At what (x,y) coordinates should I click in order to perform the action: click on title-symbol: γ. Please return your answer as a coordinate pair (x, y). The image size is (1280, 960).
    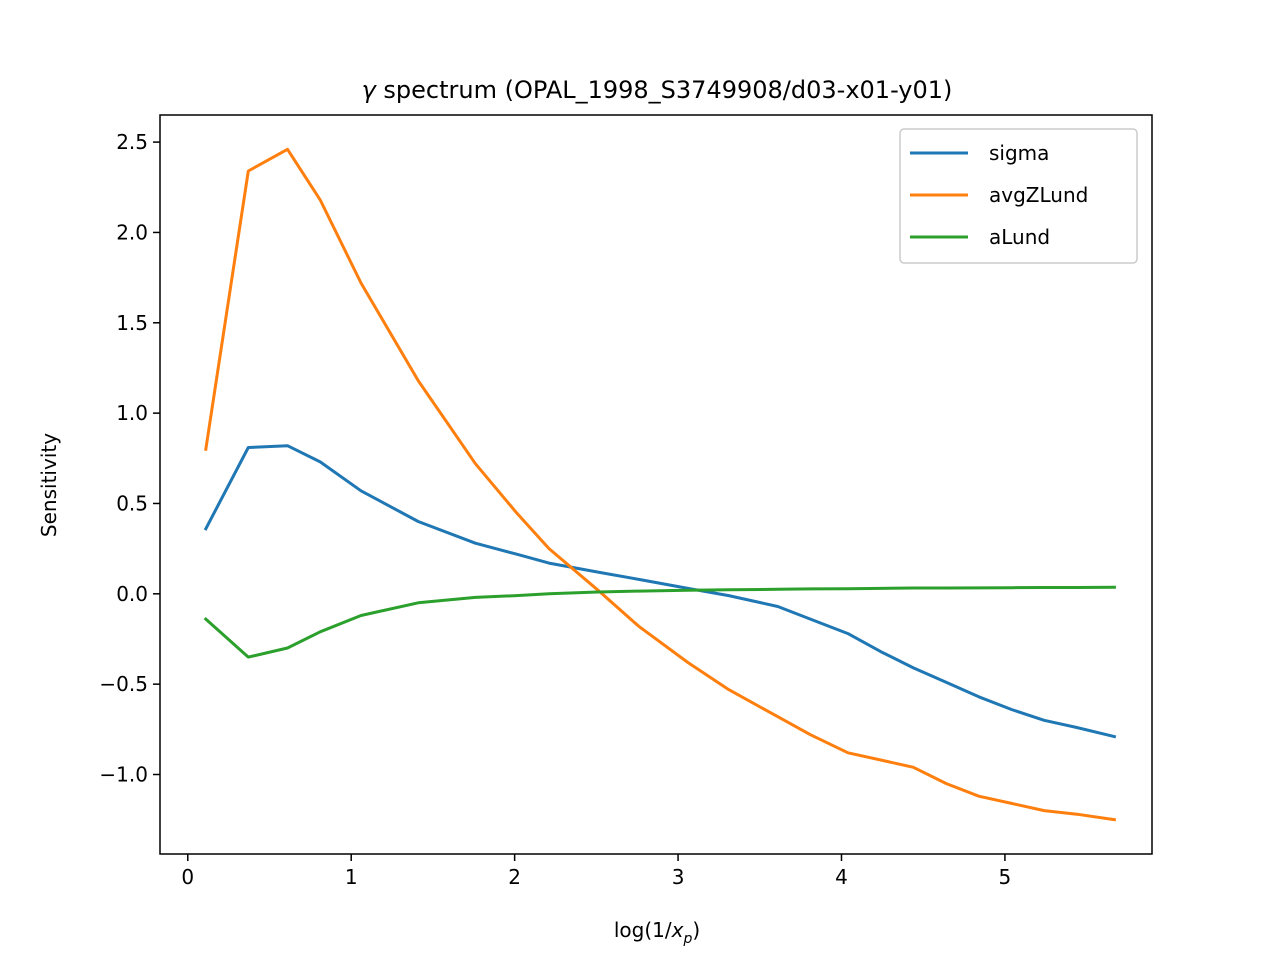
    Looking at the image, I should click on (370, 90).